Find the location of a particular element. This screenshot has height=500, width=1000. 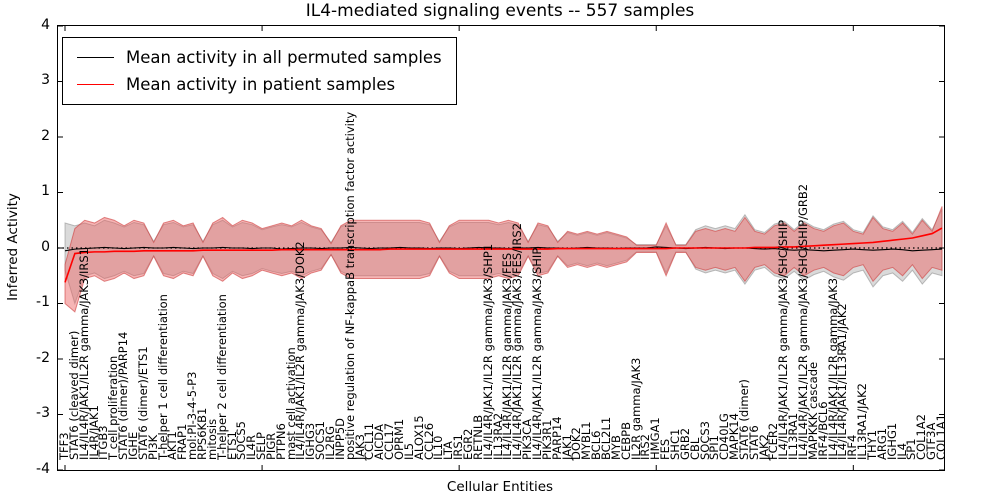

y-tick-label: -2 is located at coordinates (43, 357).